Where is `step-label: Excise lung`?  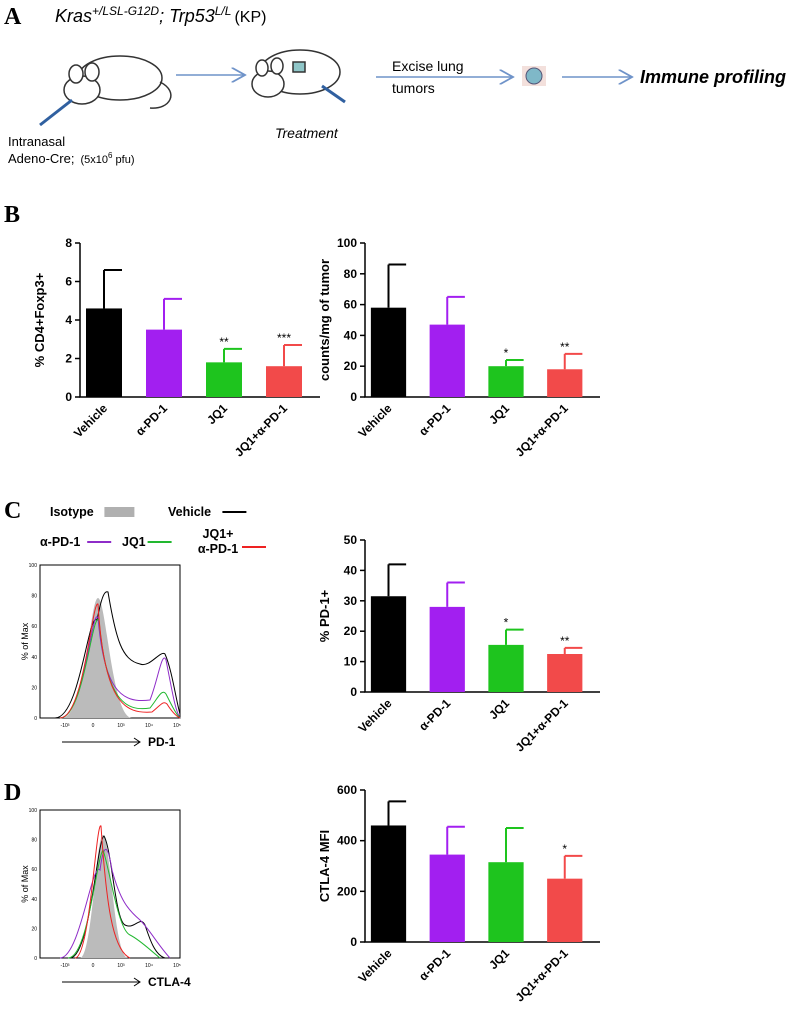
step-label: Excise lung is located at coordinates (428, 66).